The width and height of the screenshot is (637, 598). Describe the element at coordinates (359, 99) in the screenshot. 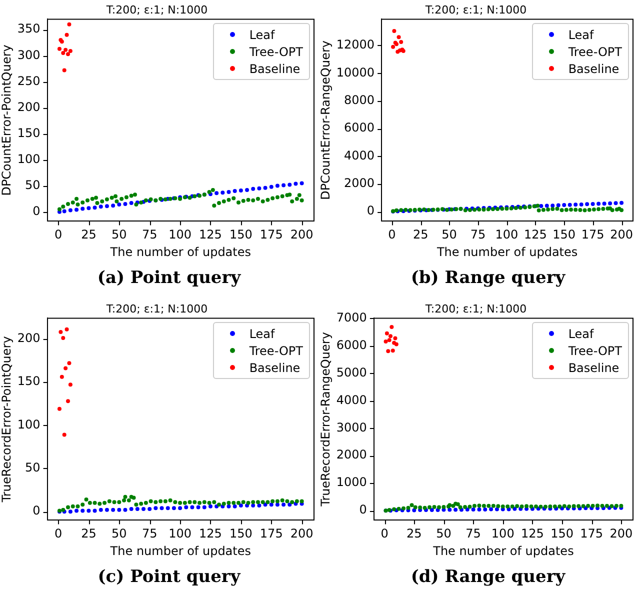

I see `y-tick-label: 8000` at that location.